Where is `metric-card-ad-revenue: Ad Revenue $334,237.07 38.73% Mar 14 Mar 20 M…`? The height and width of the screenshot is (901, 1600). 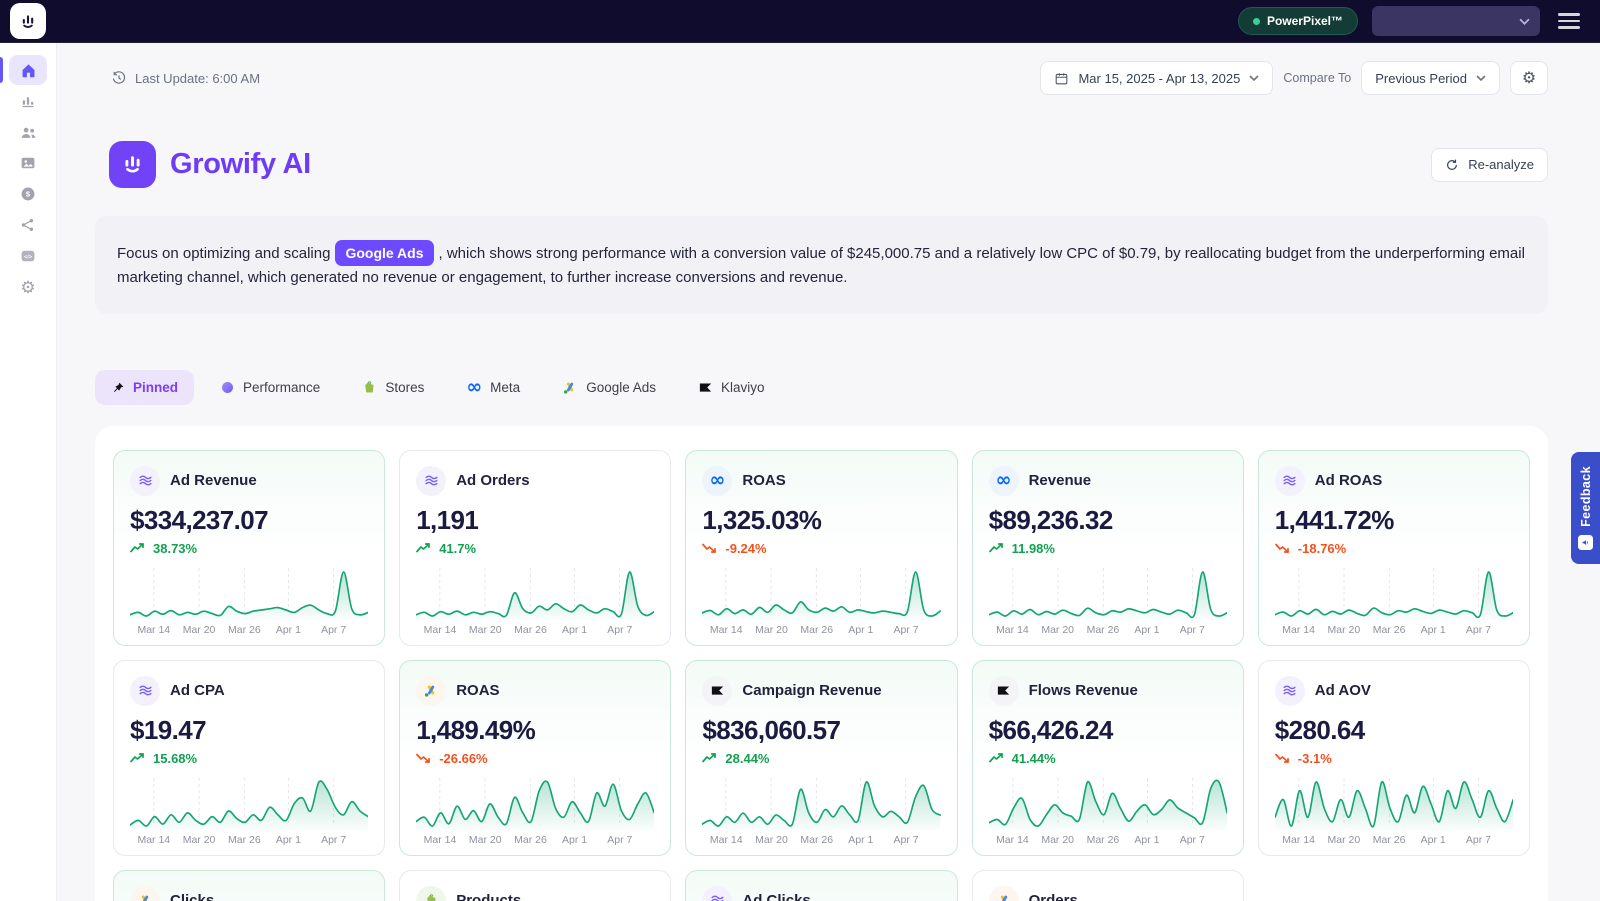 metric-card-ad-revenue: Ad Revenue $334,237.07 38.73% Mar 14 Mar 20 M… is located at coordinates (249, 547).